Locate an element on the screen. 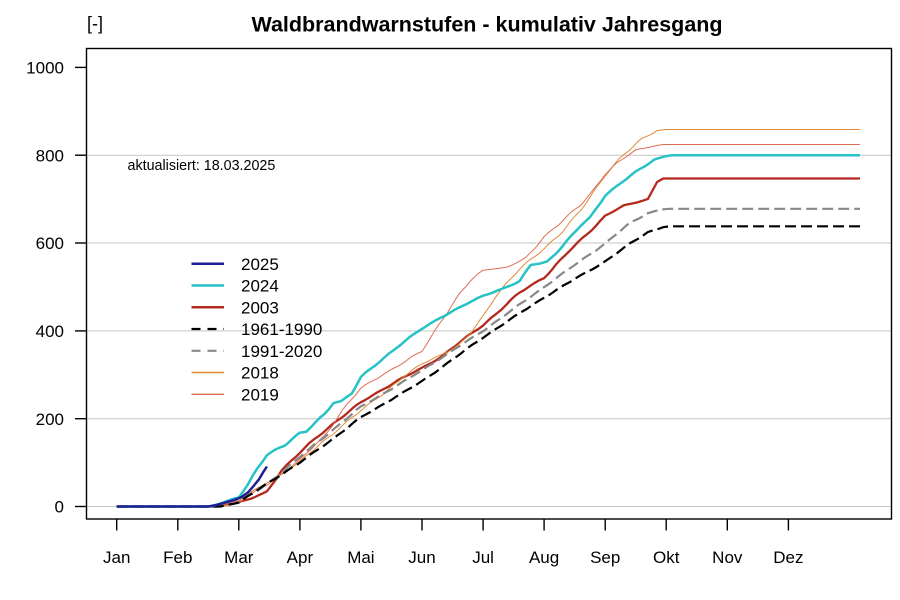  svg-text: 600 is located at coordinates (50, 243).